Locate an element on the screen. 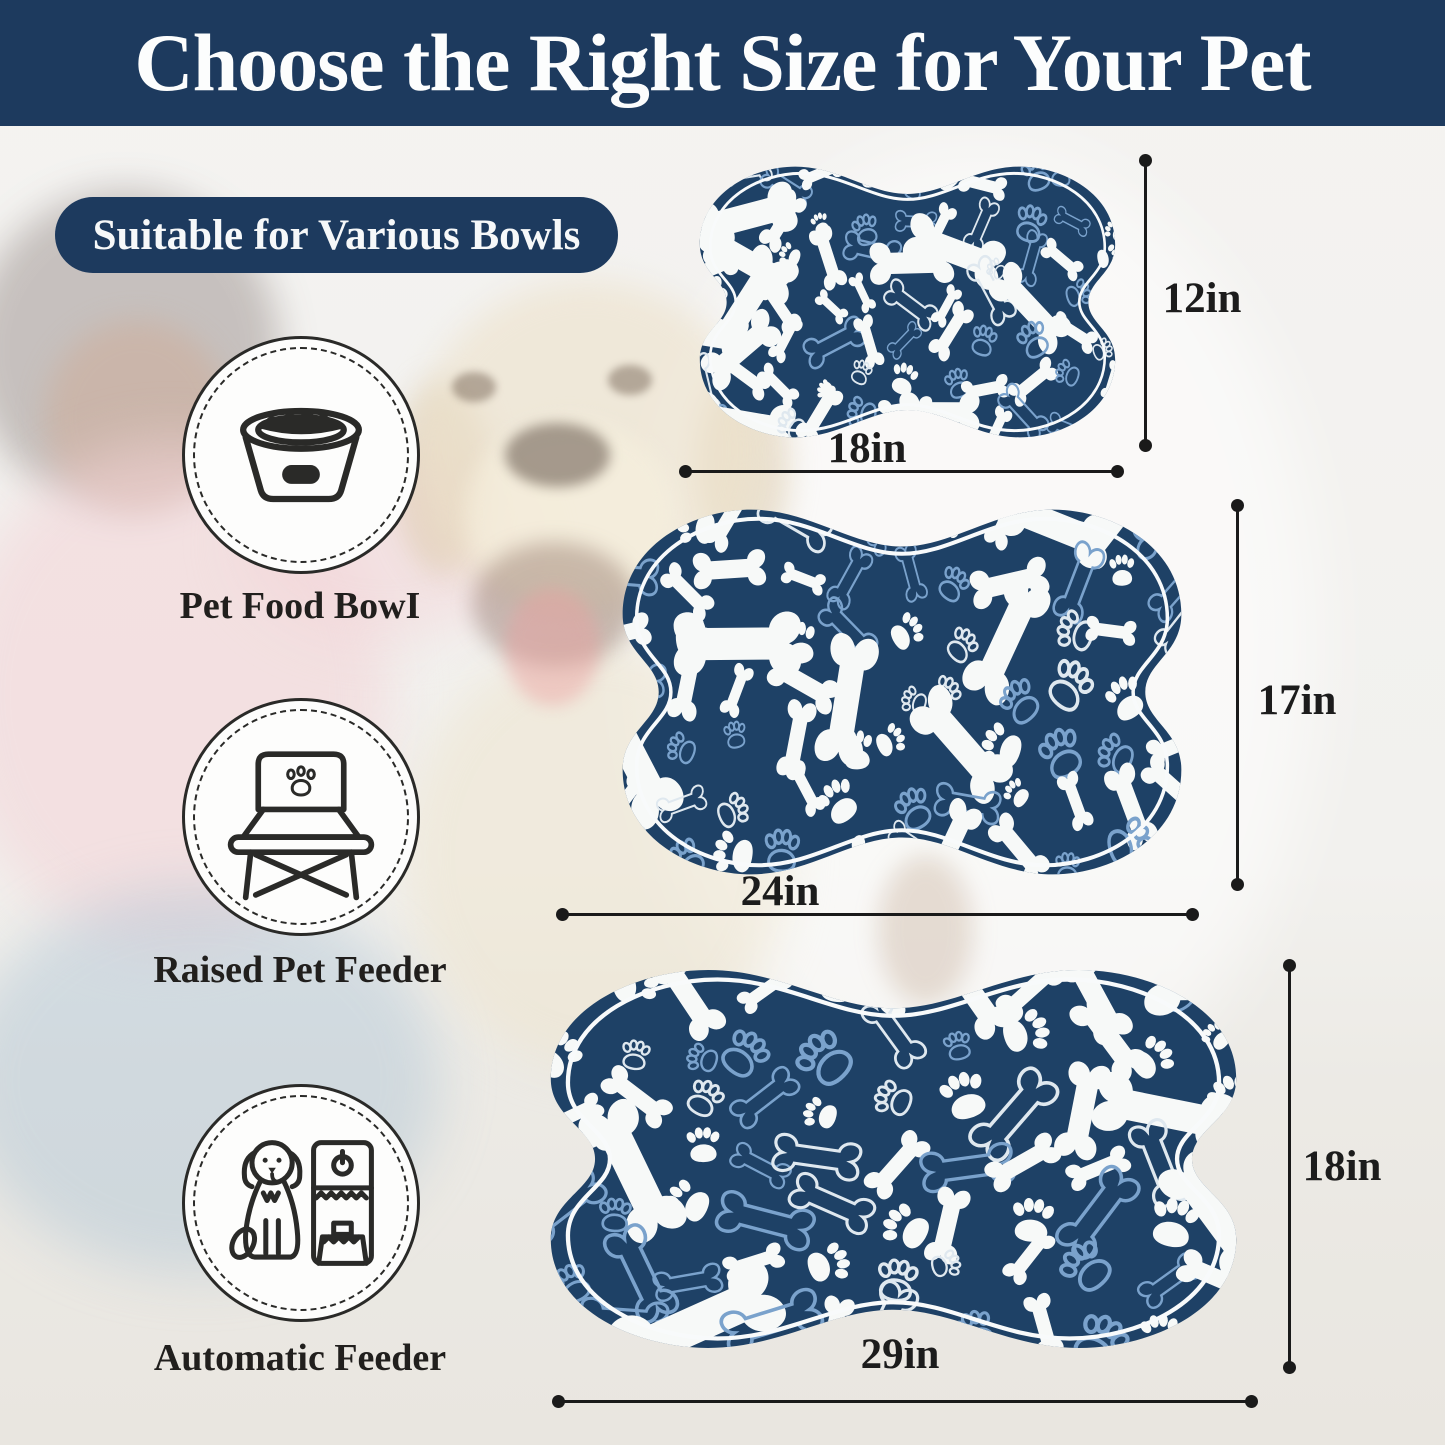  dashed-ring is located at coordinates (301, 1203).